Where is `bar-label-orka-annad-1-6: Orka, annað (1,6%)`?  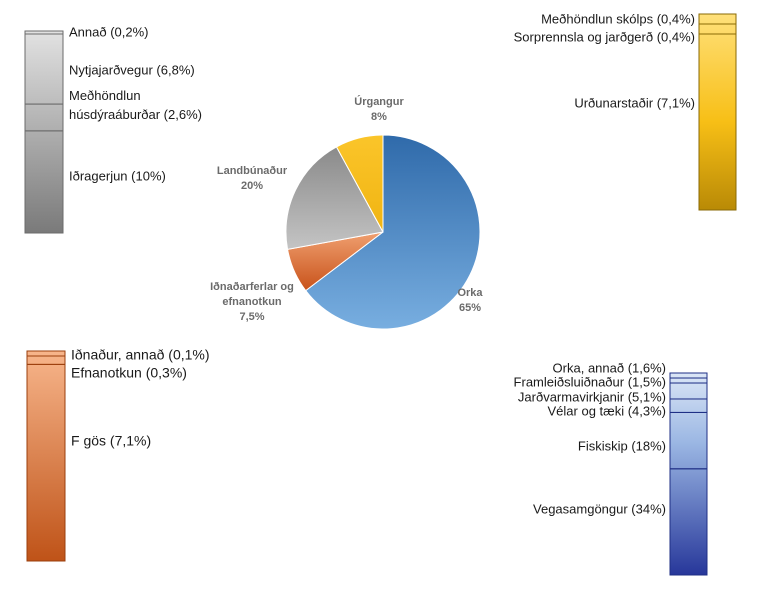
bar-label-orka-annad-1-6: Orka, annað (1,6%) is located at coordinates (609, 367).